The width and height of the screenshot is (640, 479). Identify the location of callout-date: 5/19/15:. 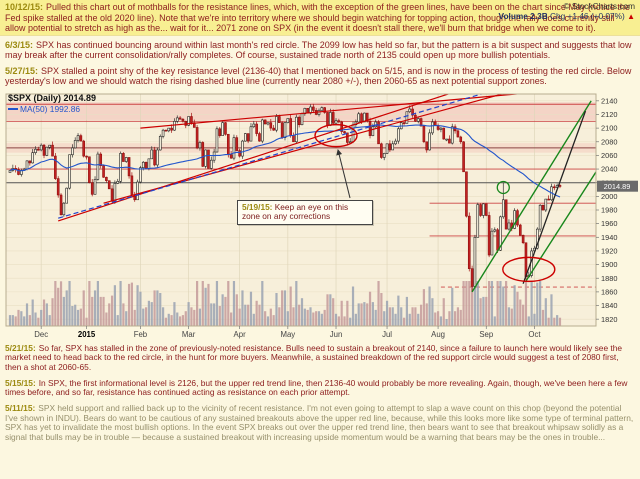
(257, 206).